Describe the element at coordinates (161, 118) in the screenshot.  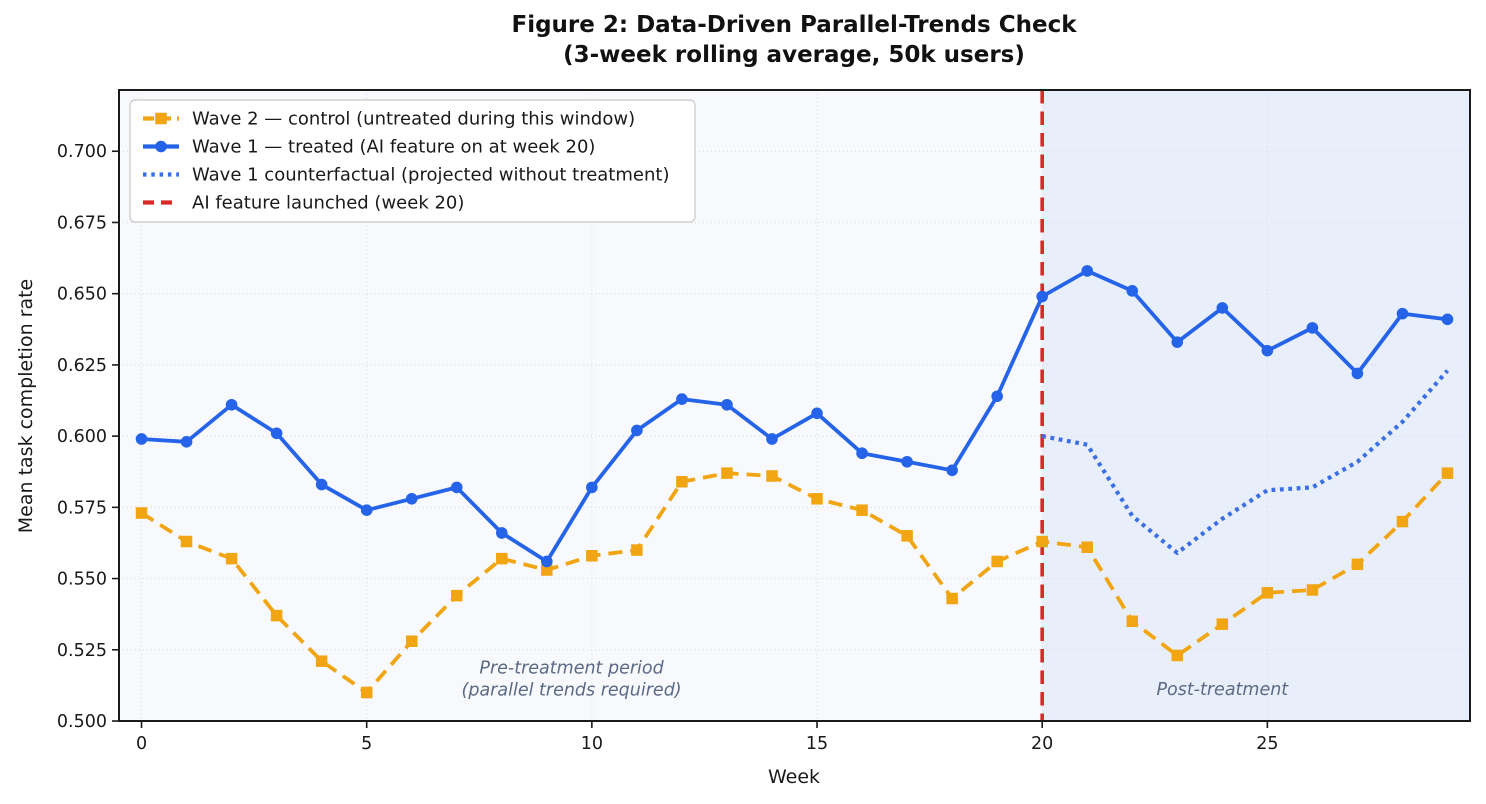
I see `legend-swatch-marker` at that location.